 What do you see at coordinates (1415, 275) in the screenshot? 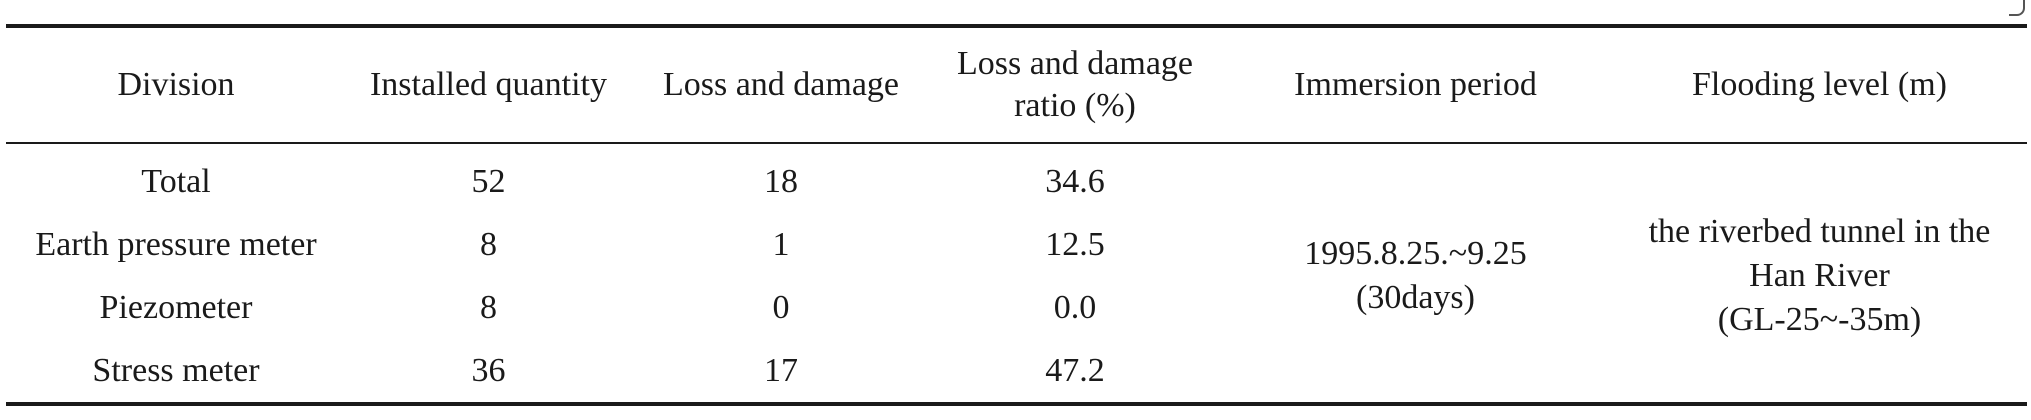
I see `cell-immersion-period: 1995.8.25.~9.25 (30days)` at bounding box center [1415, 275].